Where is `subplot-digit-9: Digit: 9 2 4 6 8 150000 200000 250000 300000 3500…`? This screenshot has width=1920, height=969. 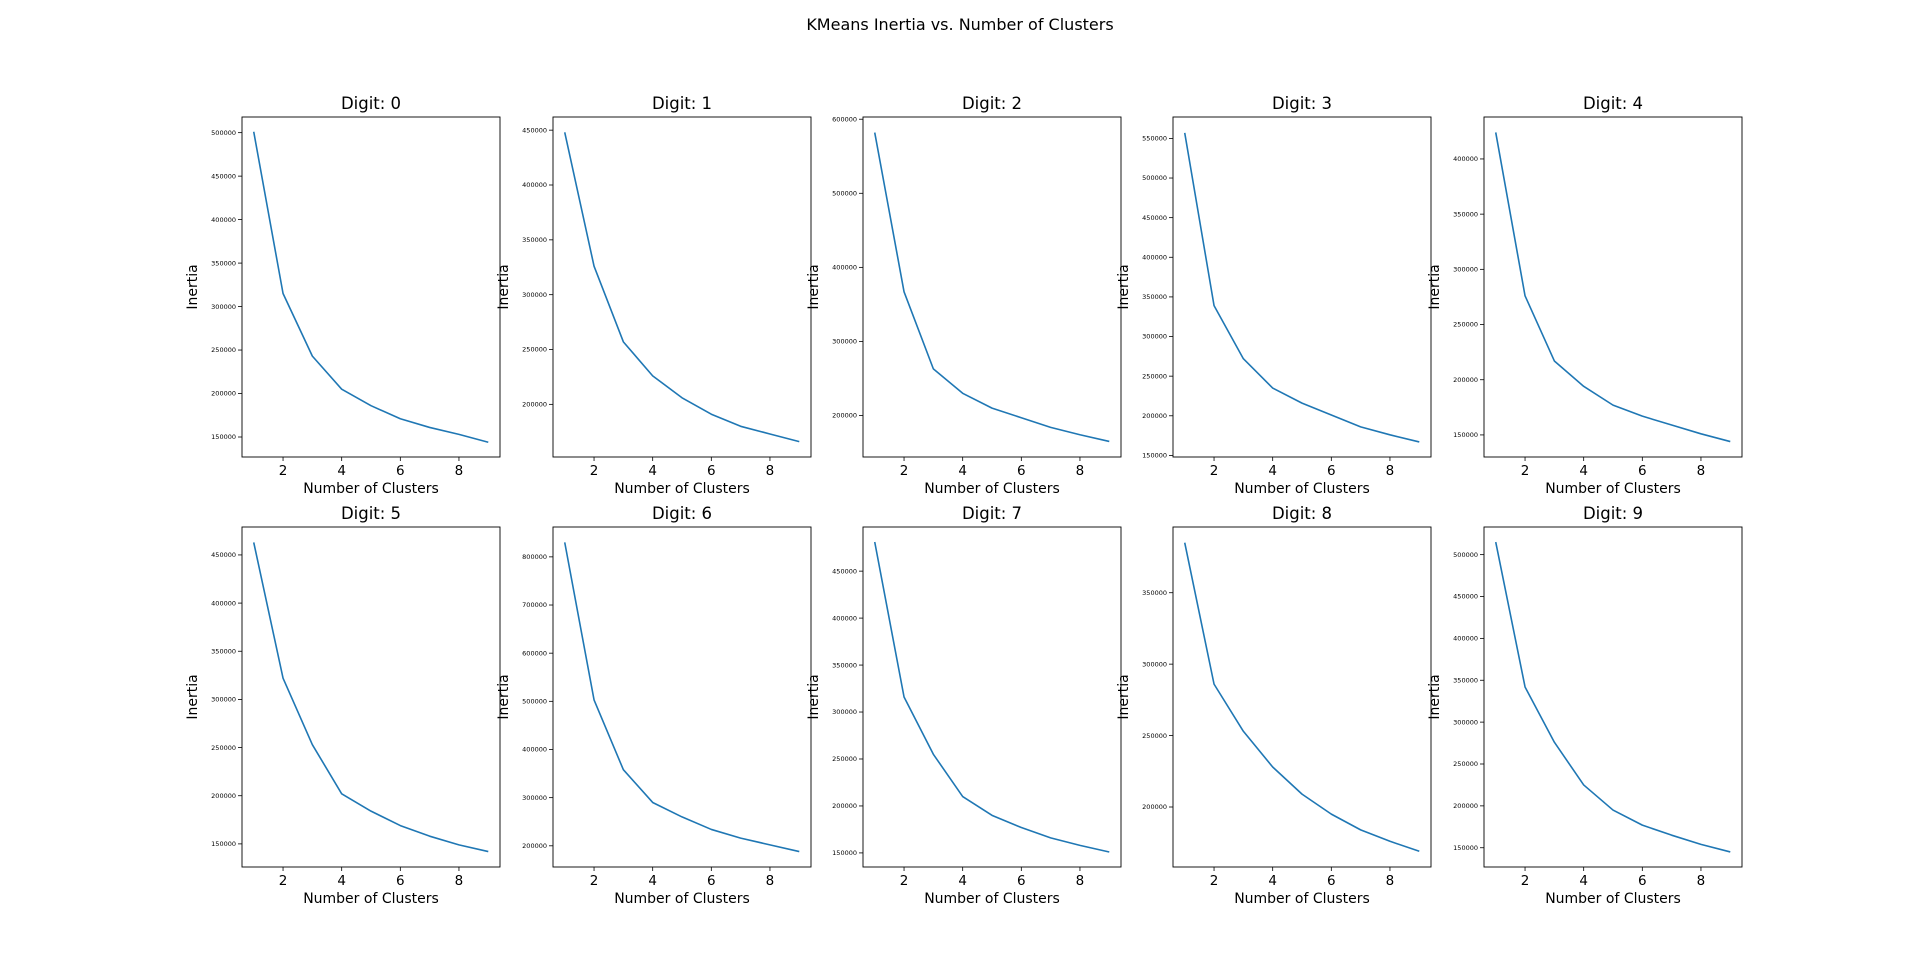
subplot-digit-9: Digit: 9 2 4 6 8 150000 200000 250000 300000 3500… is located at coordinates (1585, 705).